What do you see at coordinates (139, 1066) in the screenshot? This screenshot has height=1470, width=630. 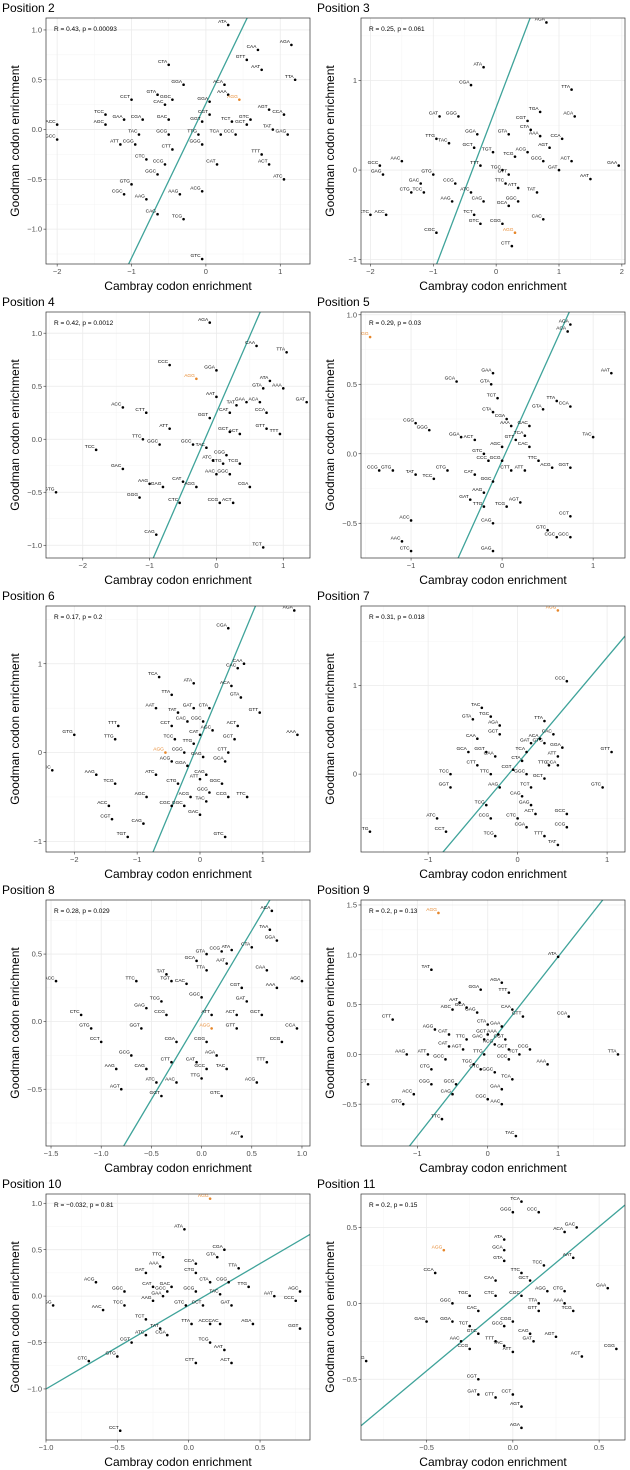 I see `point-label: CAG` at bounding box center [139, 1066].